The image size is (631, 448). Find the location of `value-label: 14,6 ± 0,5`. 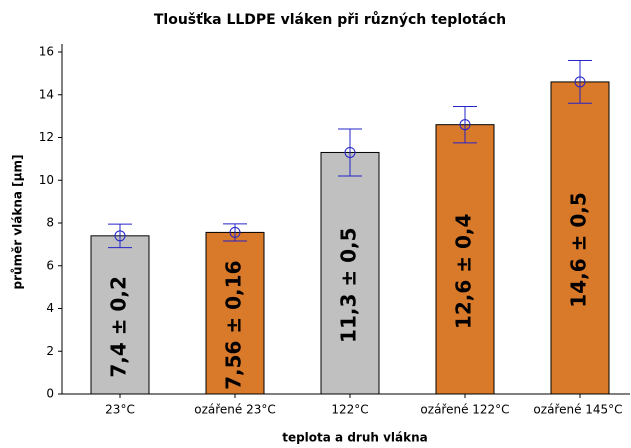

value-label: 14,6 ± 0,5 is located at coordinates (579, 249).